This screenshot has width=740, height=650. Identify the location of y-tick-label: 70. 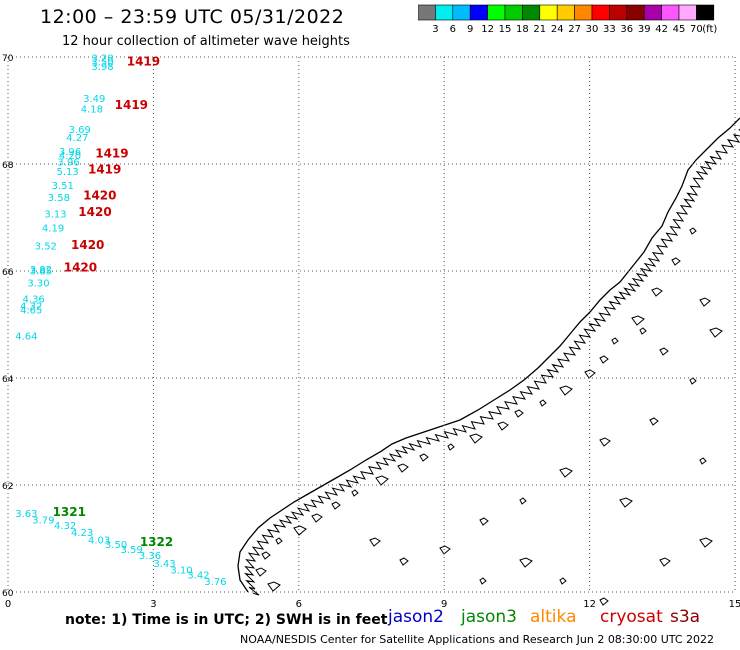
(8, 59).